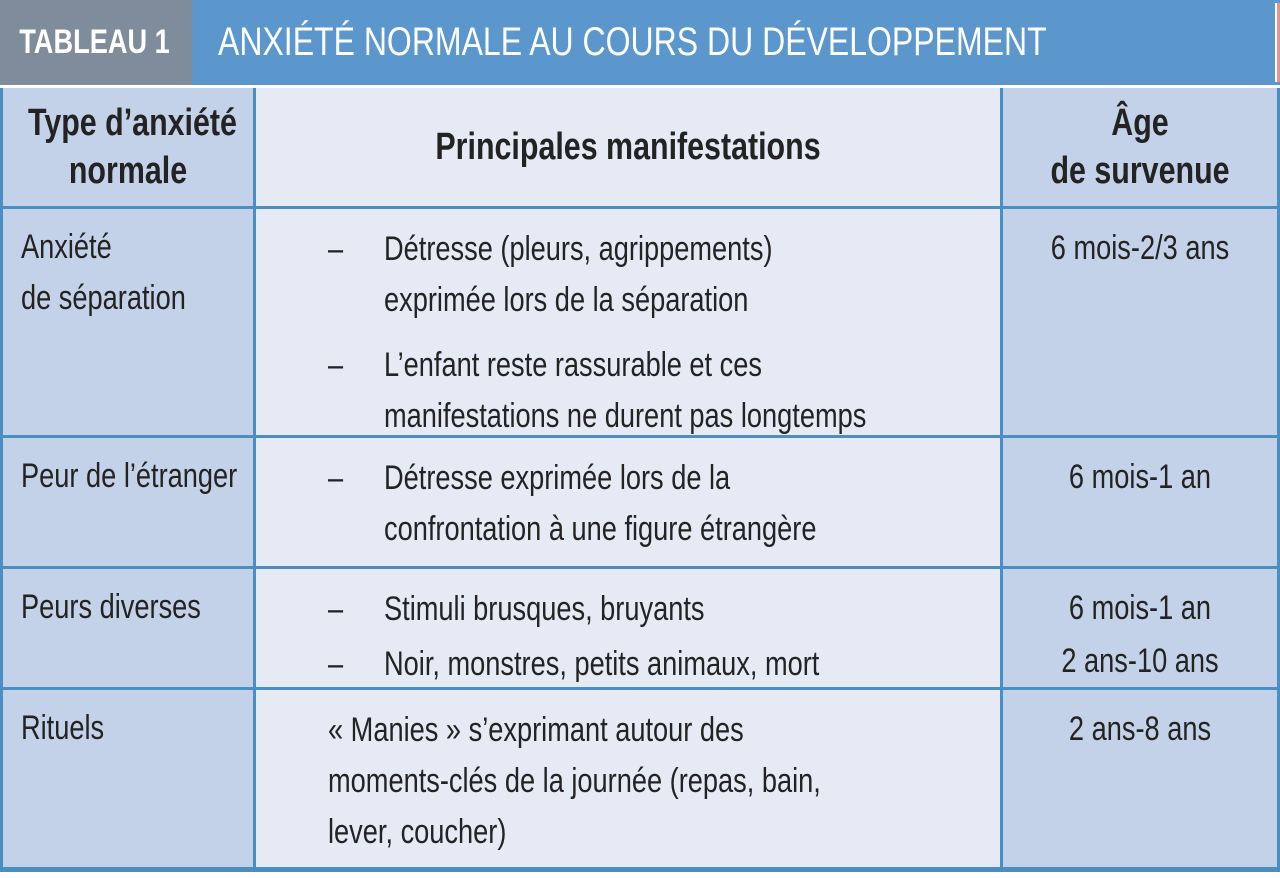 This screenshot has height=878, width=1280. What do you see at coordinates (544, 609) in the screenshot?
I see `manifestation-text: Stimuli brusques, bruyants` at bounding box center [544, 609].